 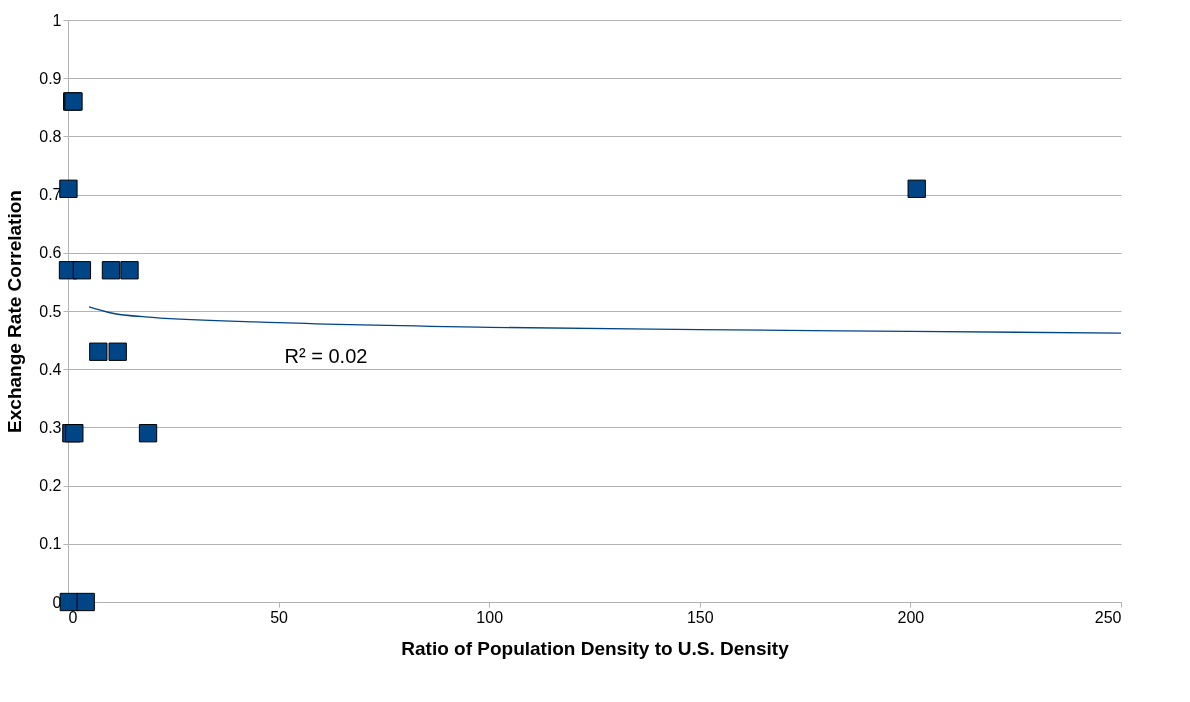 I want to click on y-tick-label: 1, so click(x=57, y=20).